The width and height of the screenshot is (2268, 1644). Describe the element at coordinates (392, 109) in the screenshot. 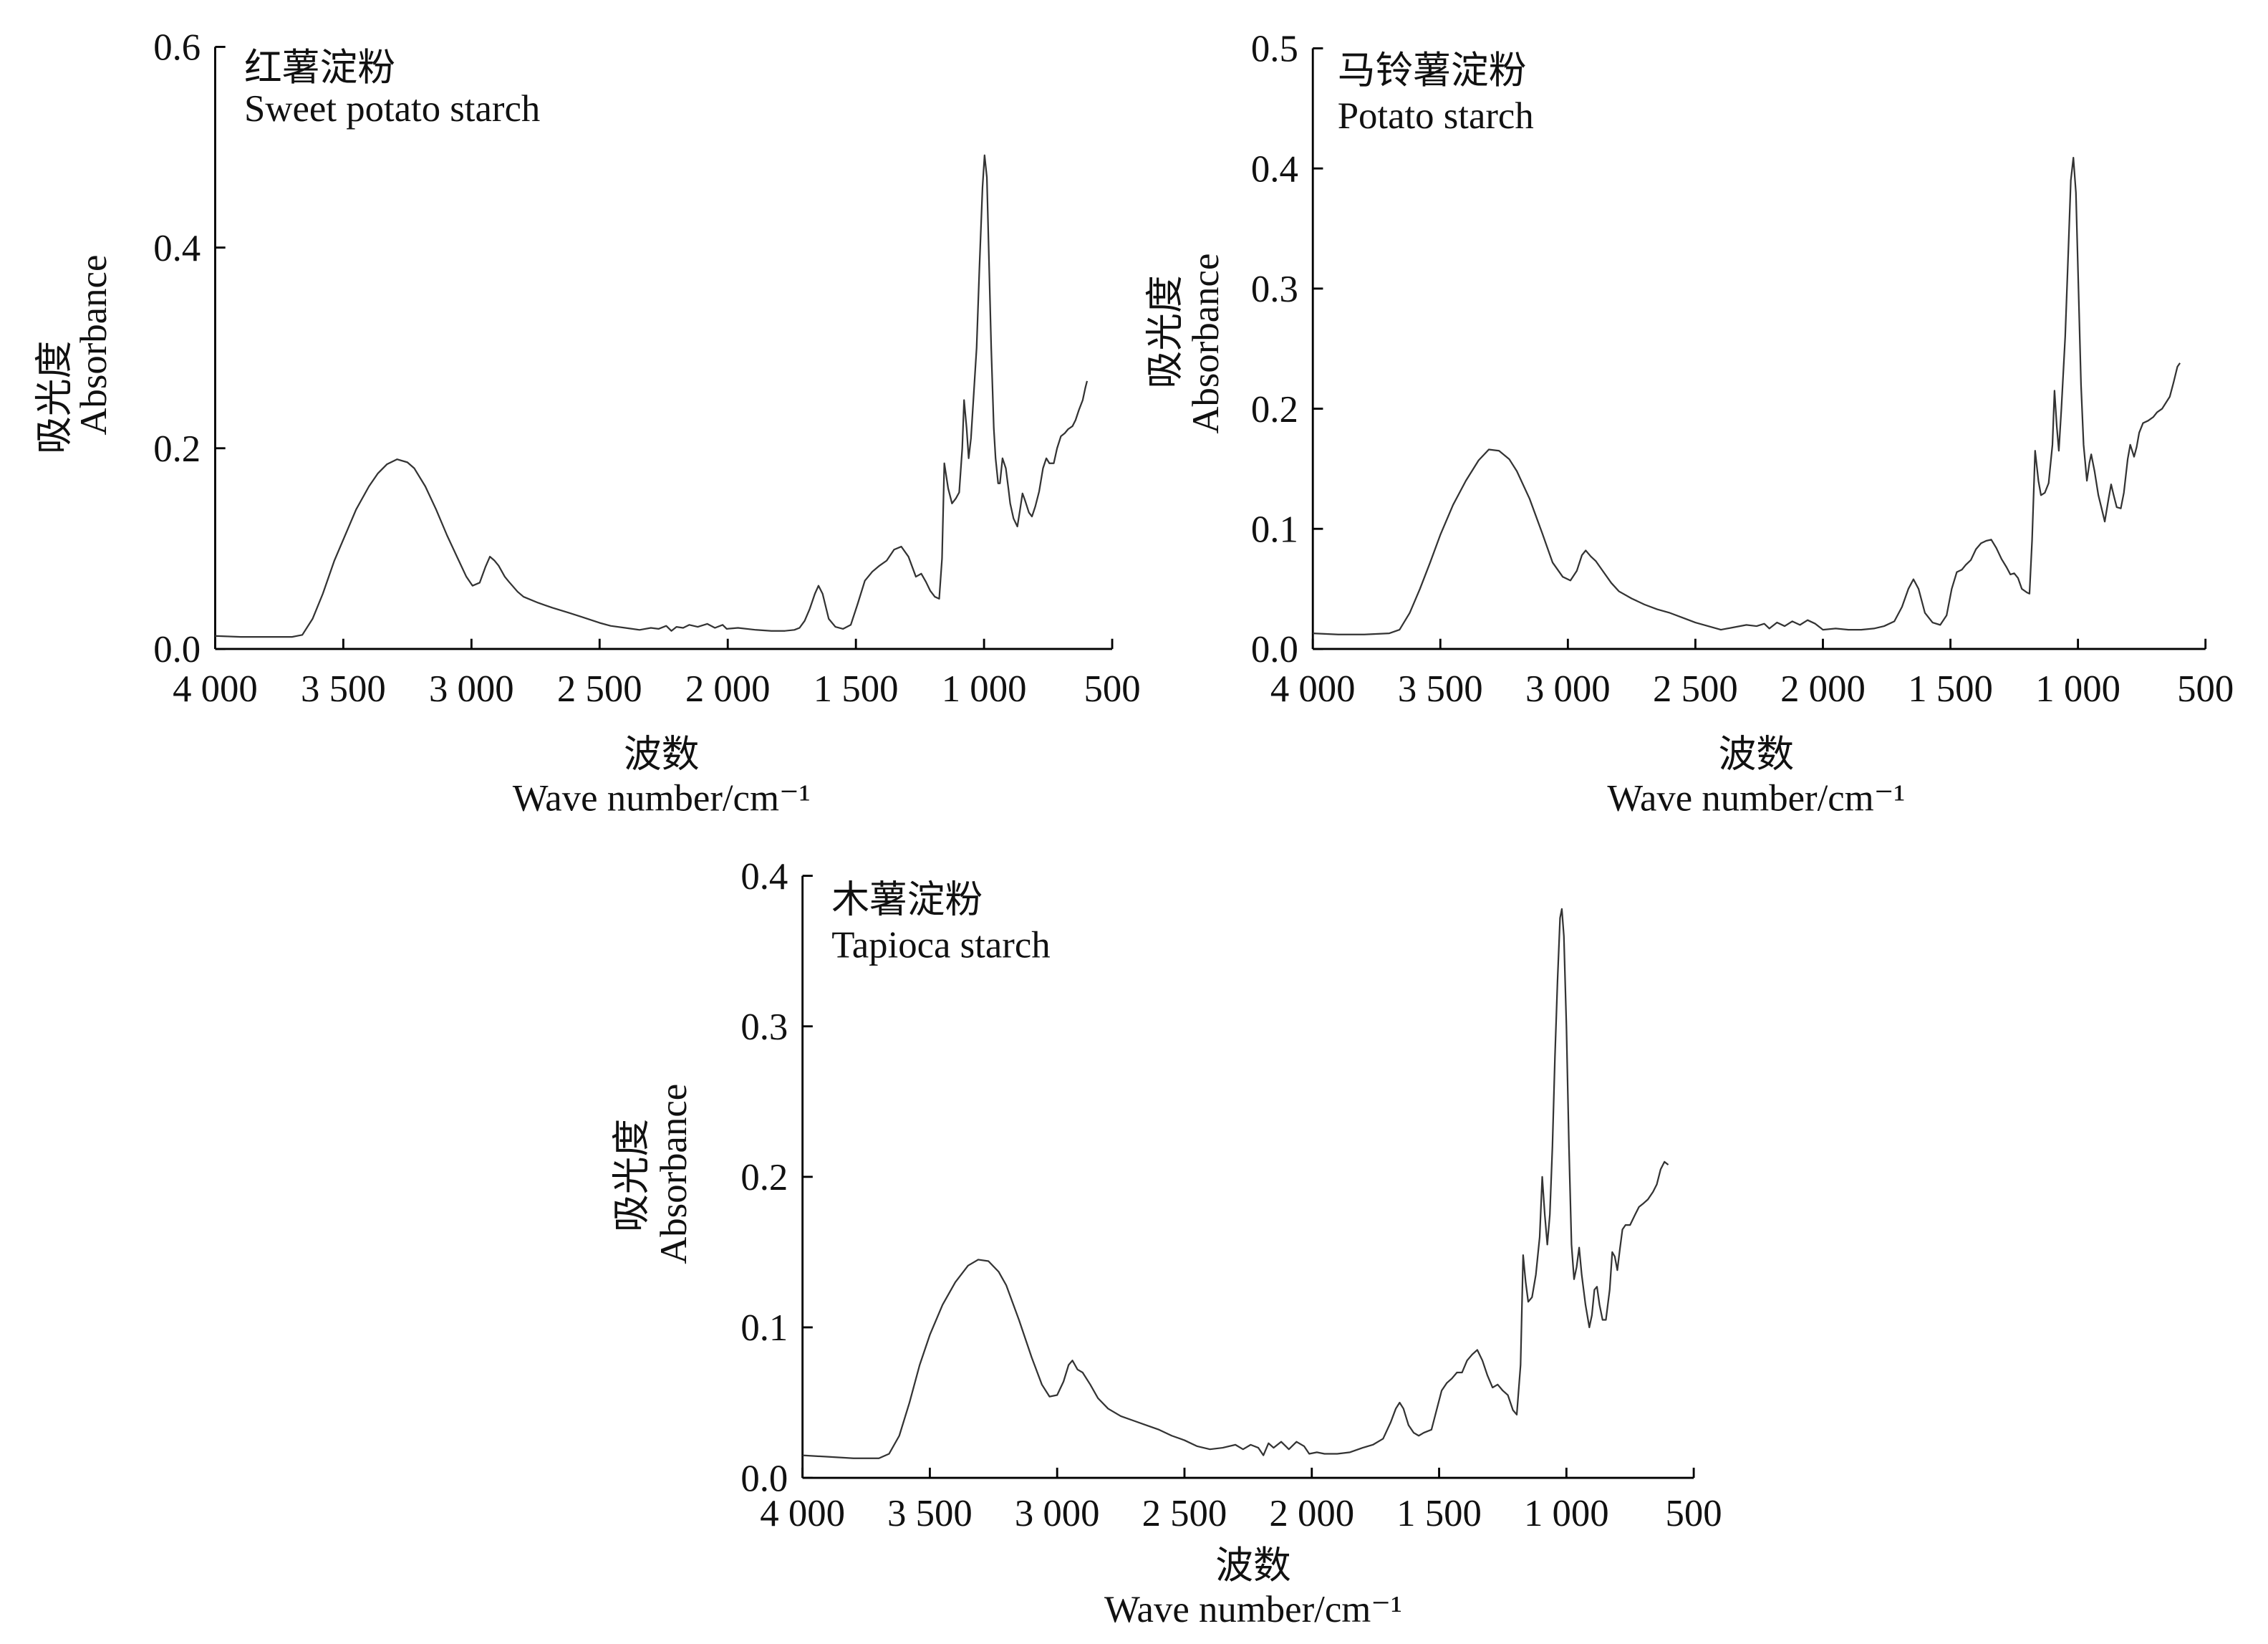

I see `panel-title-en: Sweet potato starch` at that location.